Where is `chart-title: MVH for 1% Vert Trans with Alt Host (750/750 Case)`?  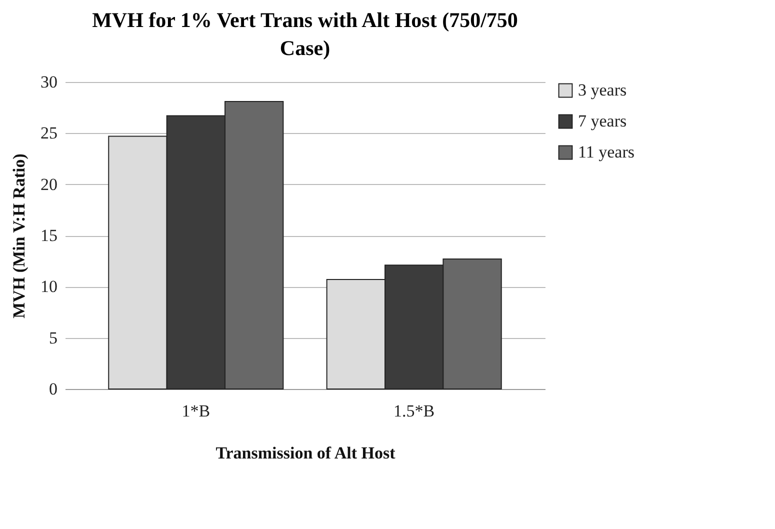
chart-title: MVH for 1% Vert Trans with Alt Host (750/750 Case) is located at coordinates (305, 34).